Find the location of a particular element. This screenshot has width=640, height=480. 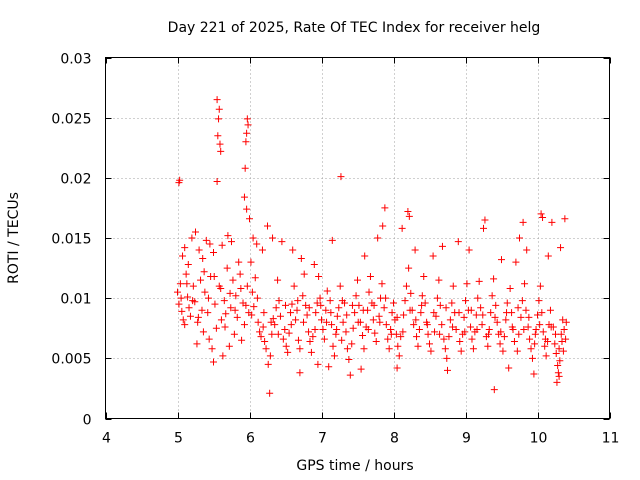

x-tick-label: 5 is located at coordinates (178, 439).